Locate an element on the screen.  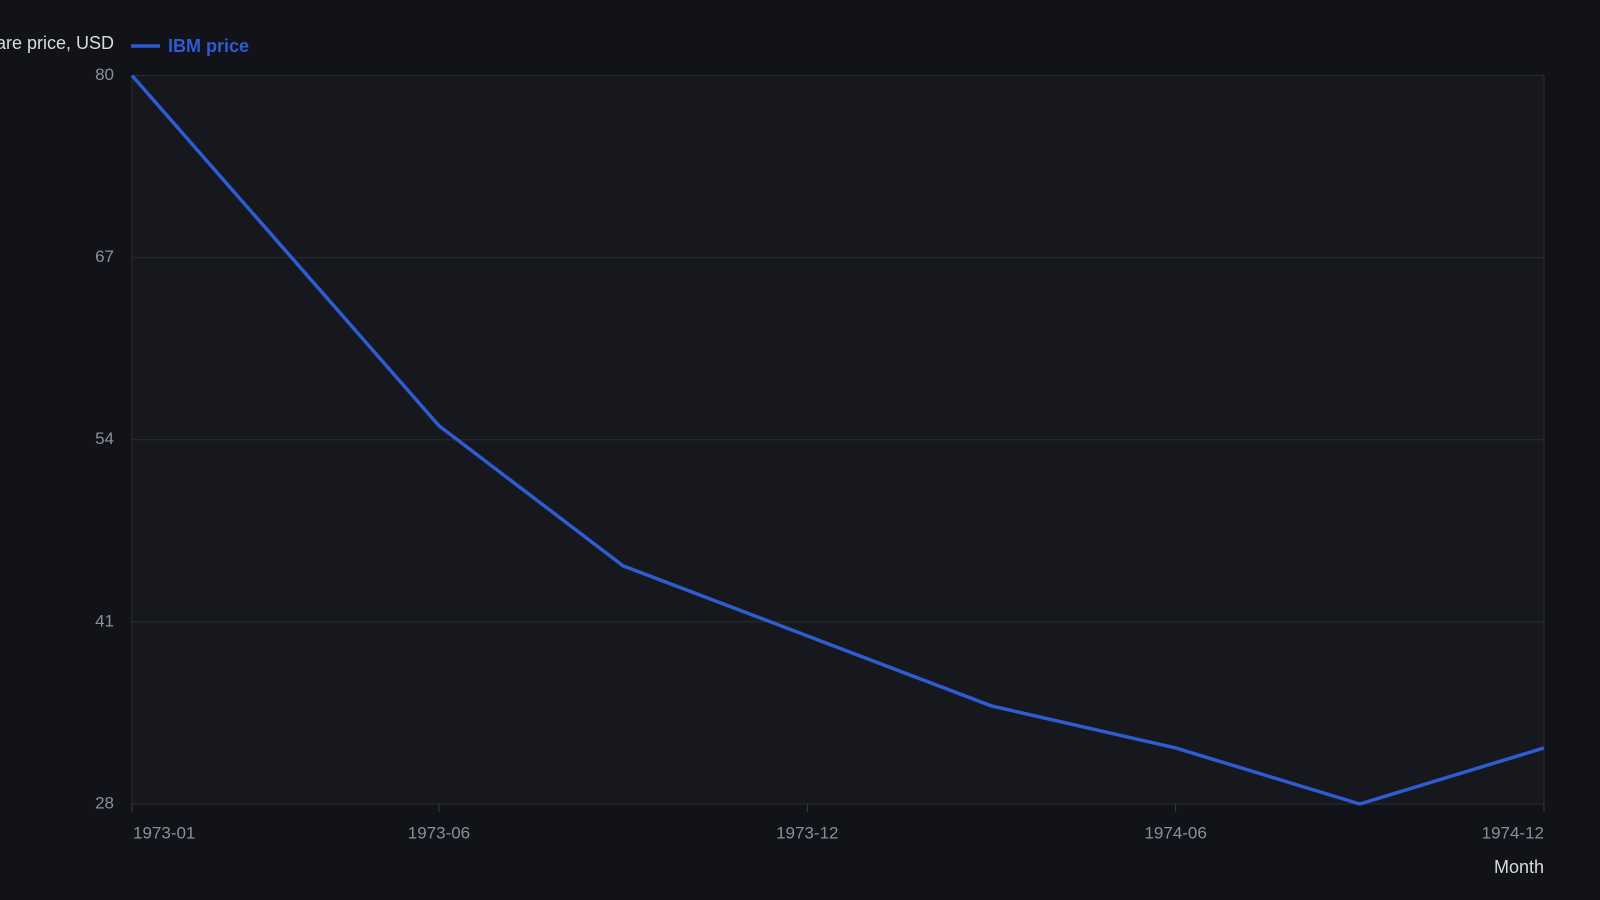
y-tick-label: 80 is located at coordinates (104, 74).